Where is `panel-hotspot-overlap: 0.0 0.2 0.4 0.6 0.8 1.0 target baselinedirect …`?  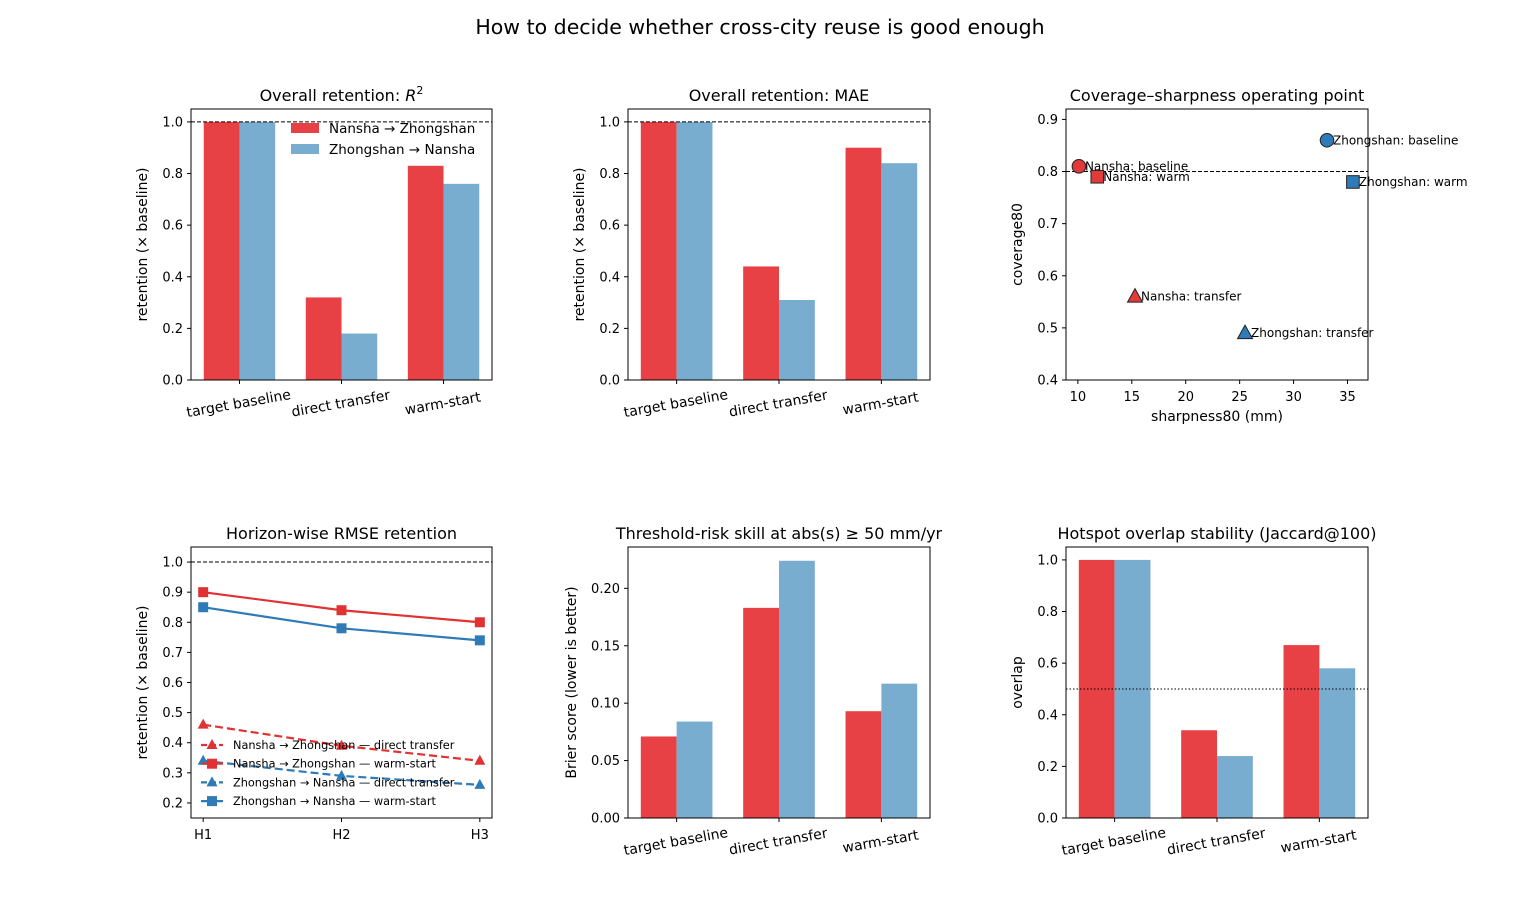 panel-hotspot-overlap: 0.0 0.2 0.4 0.6 0.8 1.0 target baselinedirect … is located at coordinates (1193, 691).